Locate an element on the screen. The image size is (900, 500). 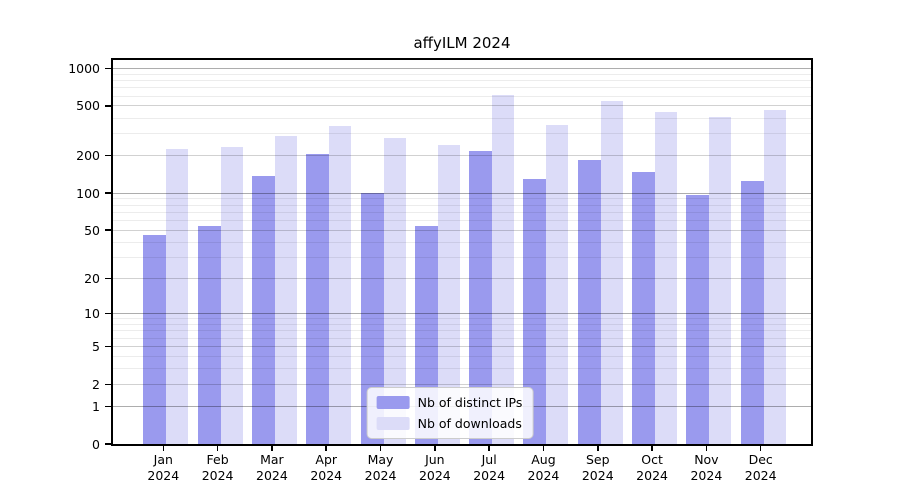
bar-distinct-ips-jul is located at coordinates (481, 297).